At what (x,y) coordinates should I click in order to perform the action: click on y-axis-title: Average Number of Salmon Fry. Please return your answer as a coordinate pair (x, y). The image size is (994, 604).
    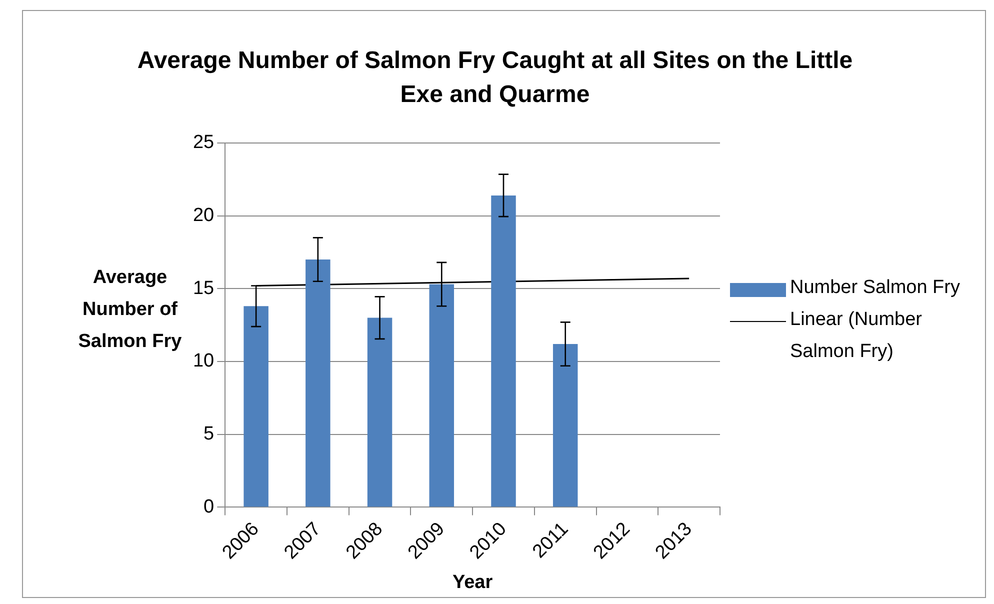
    Looking at the image, I should click on (130, 309).